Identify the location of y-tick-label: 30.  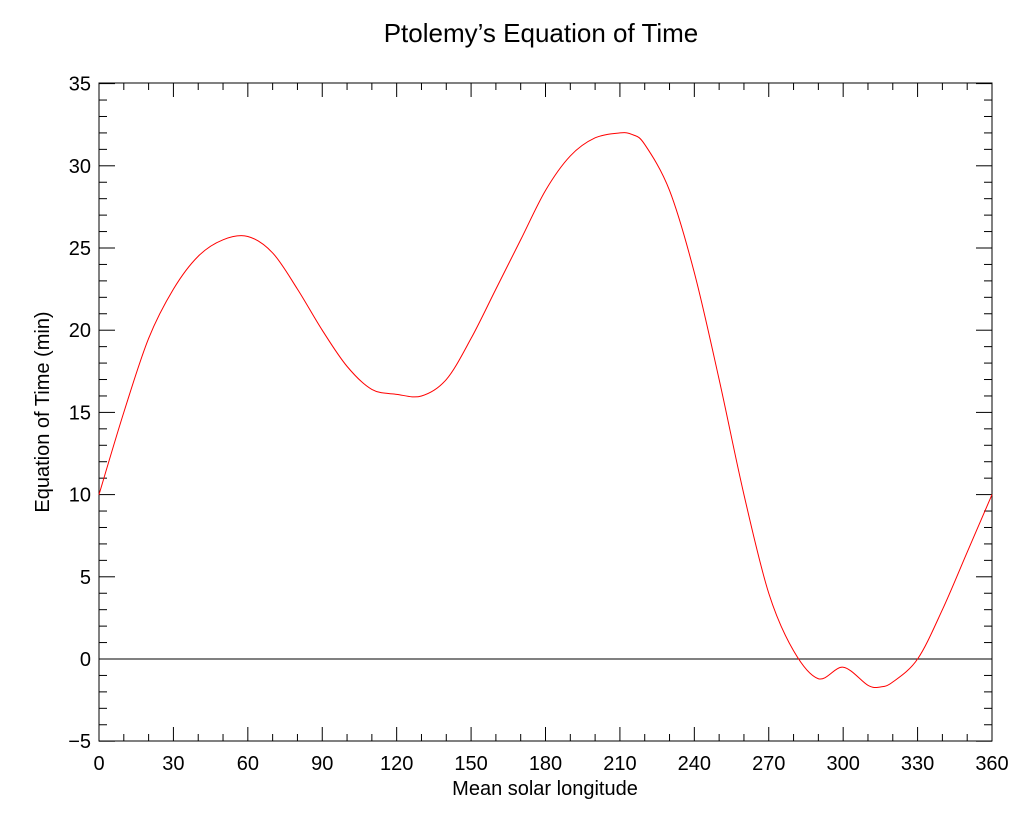
(80, 167).